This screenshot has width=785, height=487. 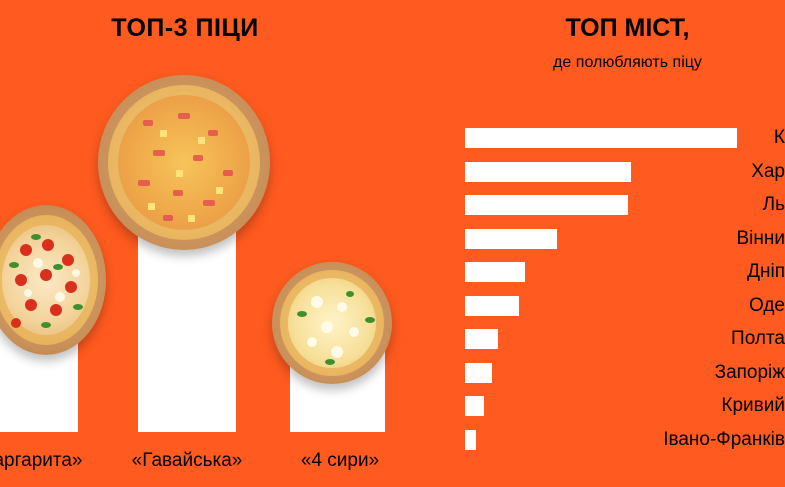 What do you see at coordinates (185, 28) in the screenshot?
I see `left-chart-title: ТОП-3 ПІЦИ` at bounding box center [185, 28].